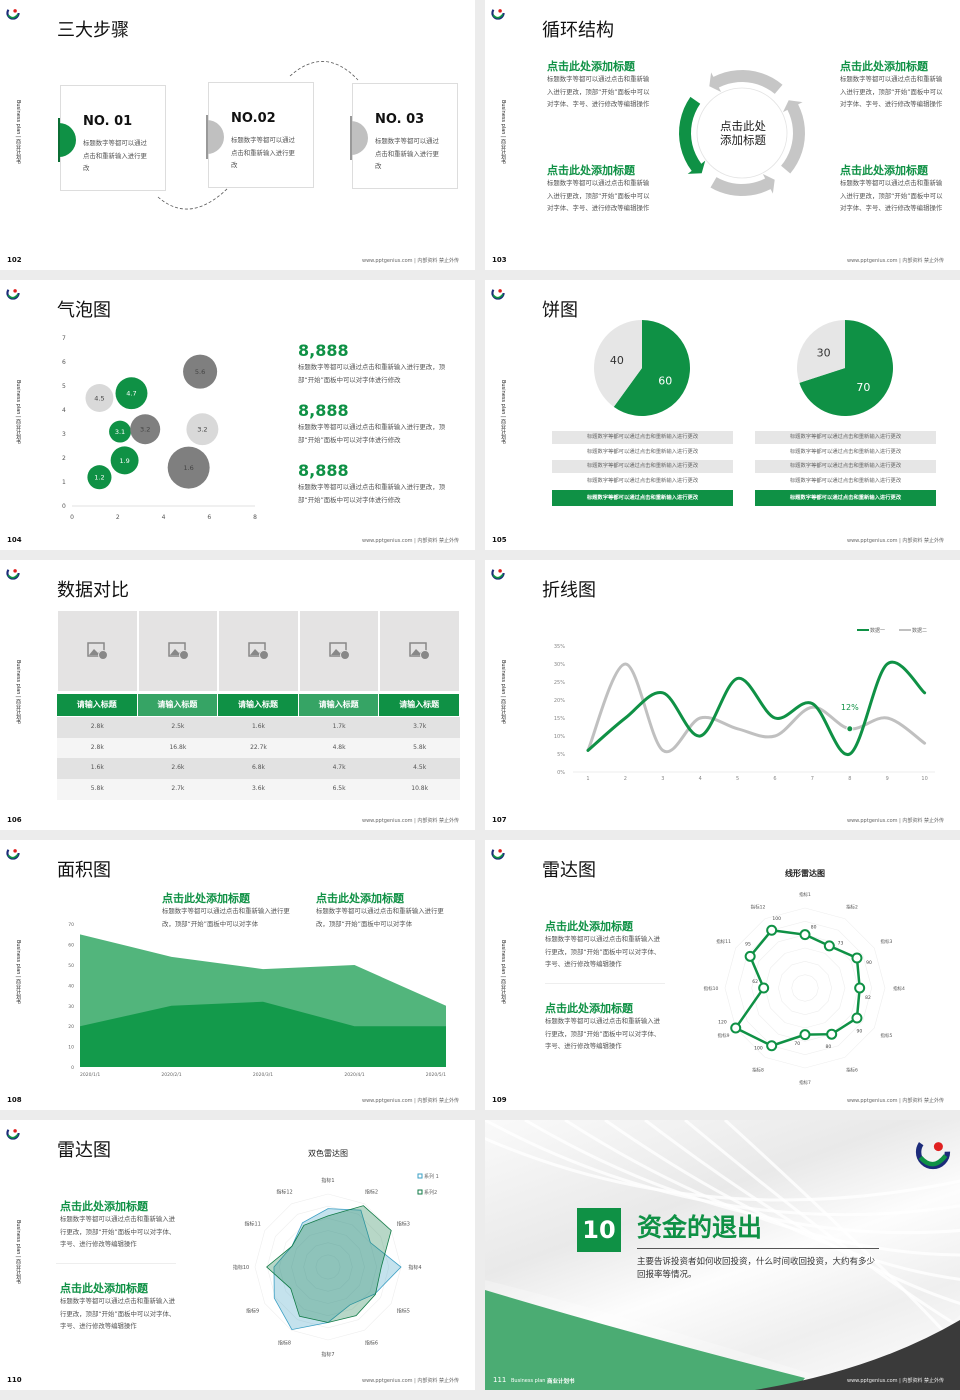 The height and width of the screenshot is (1400, 960). Describe the element at coordinates (559, 719) in the screenshot. I see `y-tick-label: 15%` at that location.